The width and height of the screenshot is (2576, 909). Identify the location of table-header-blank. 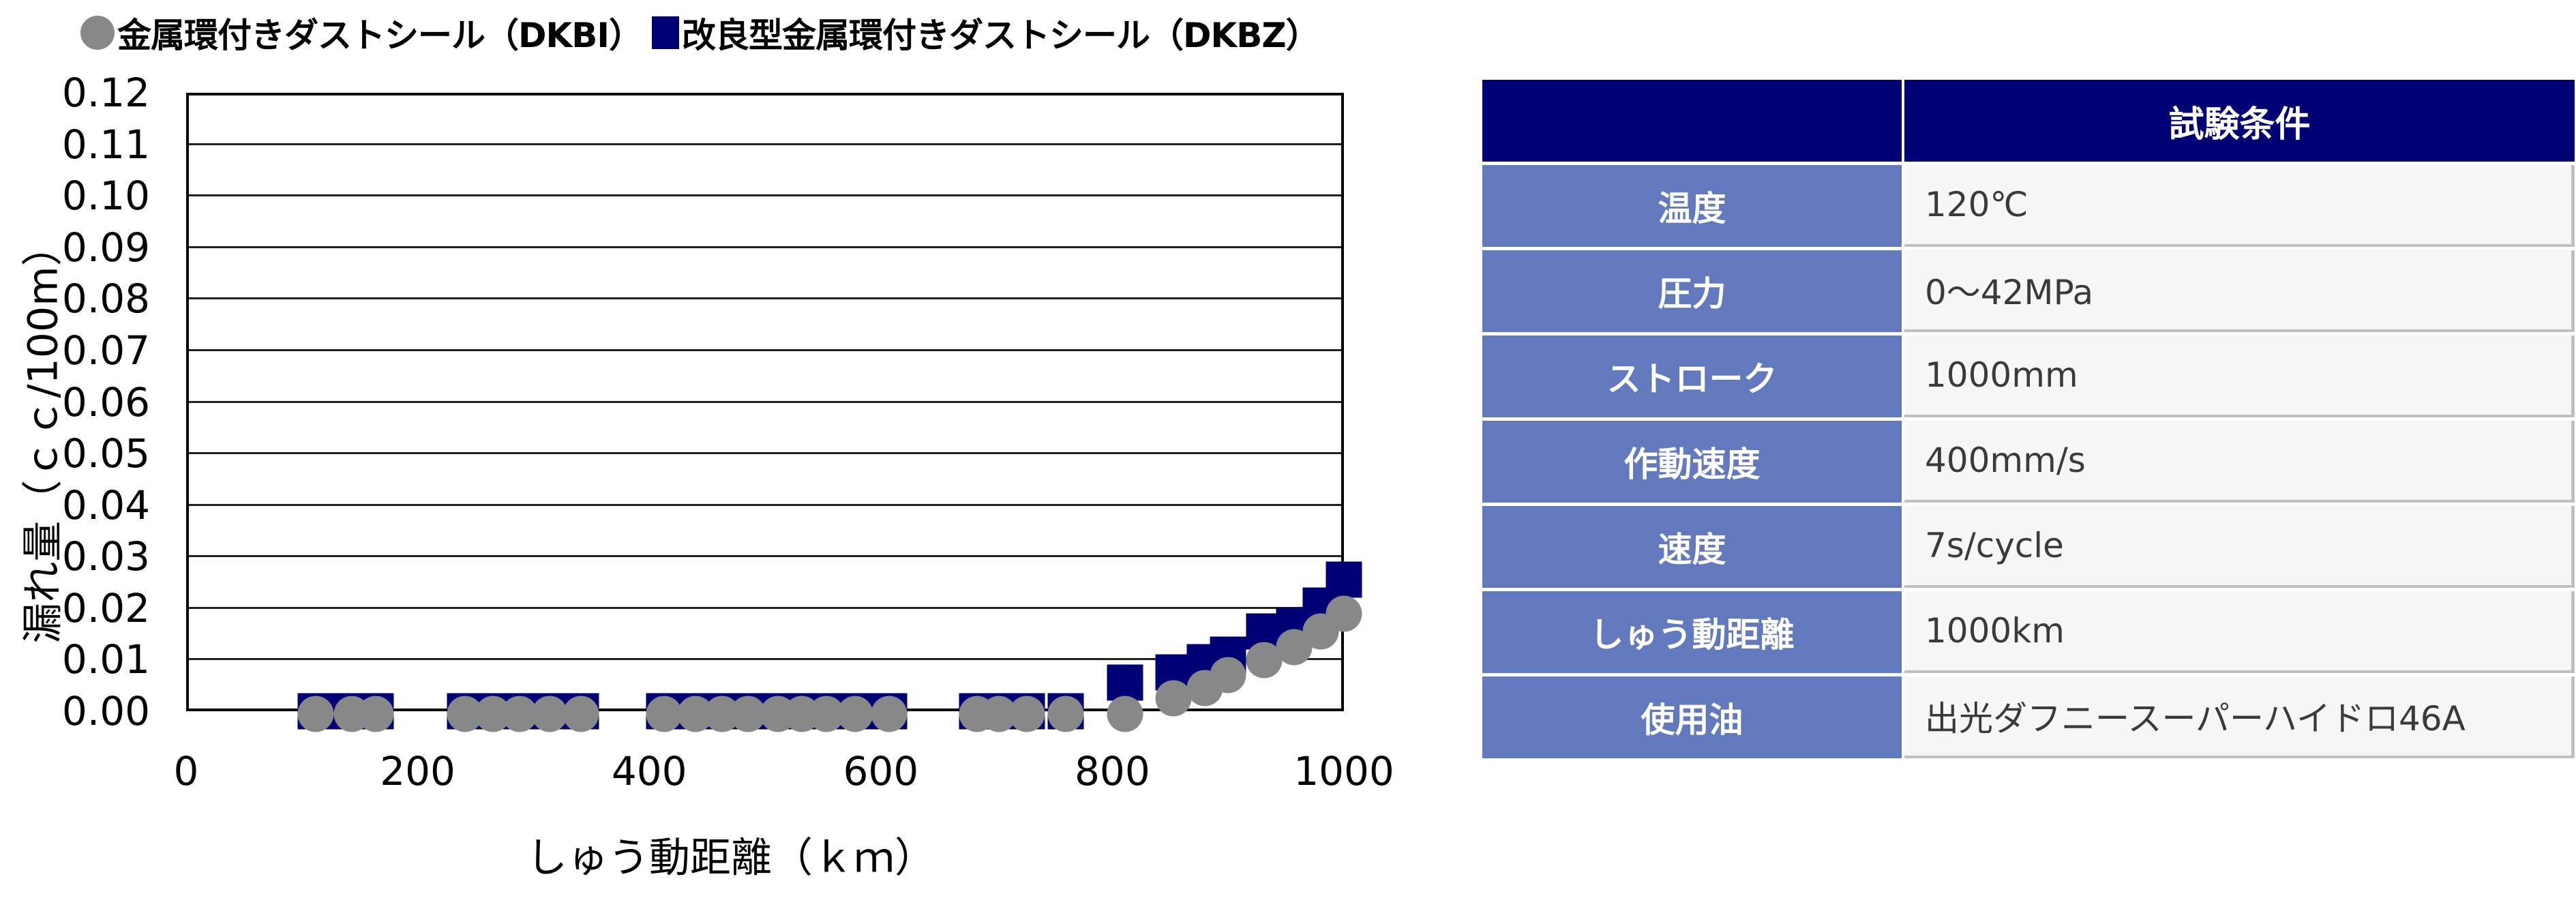
(1692, 121).